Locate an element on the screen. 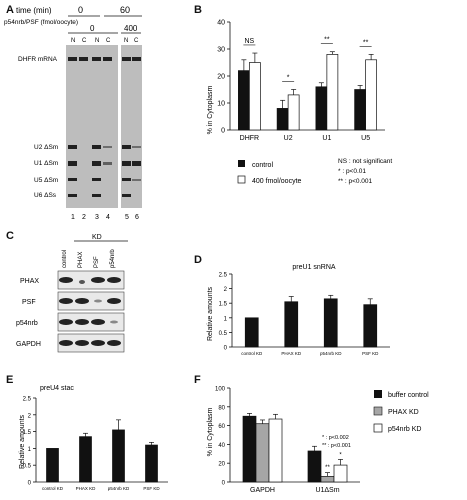 This screenshot has height=500, width=467. x-tick-label: DHFR is located at coordinates (249, 138).